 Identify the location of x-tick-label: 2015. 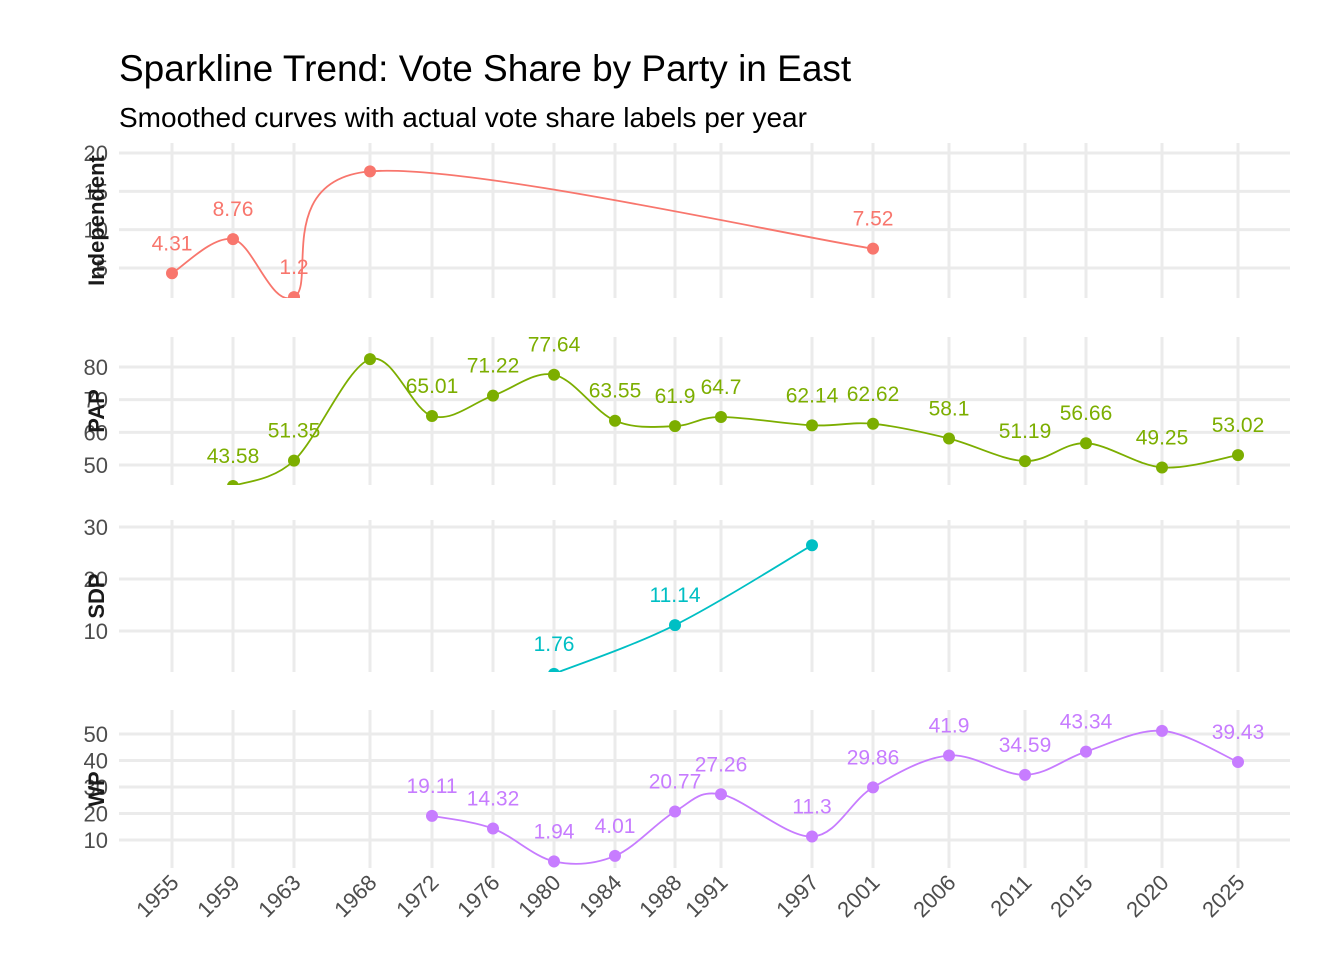
(1071, 896).